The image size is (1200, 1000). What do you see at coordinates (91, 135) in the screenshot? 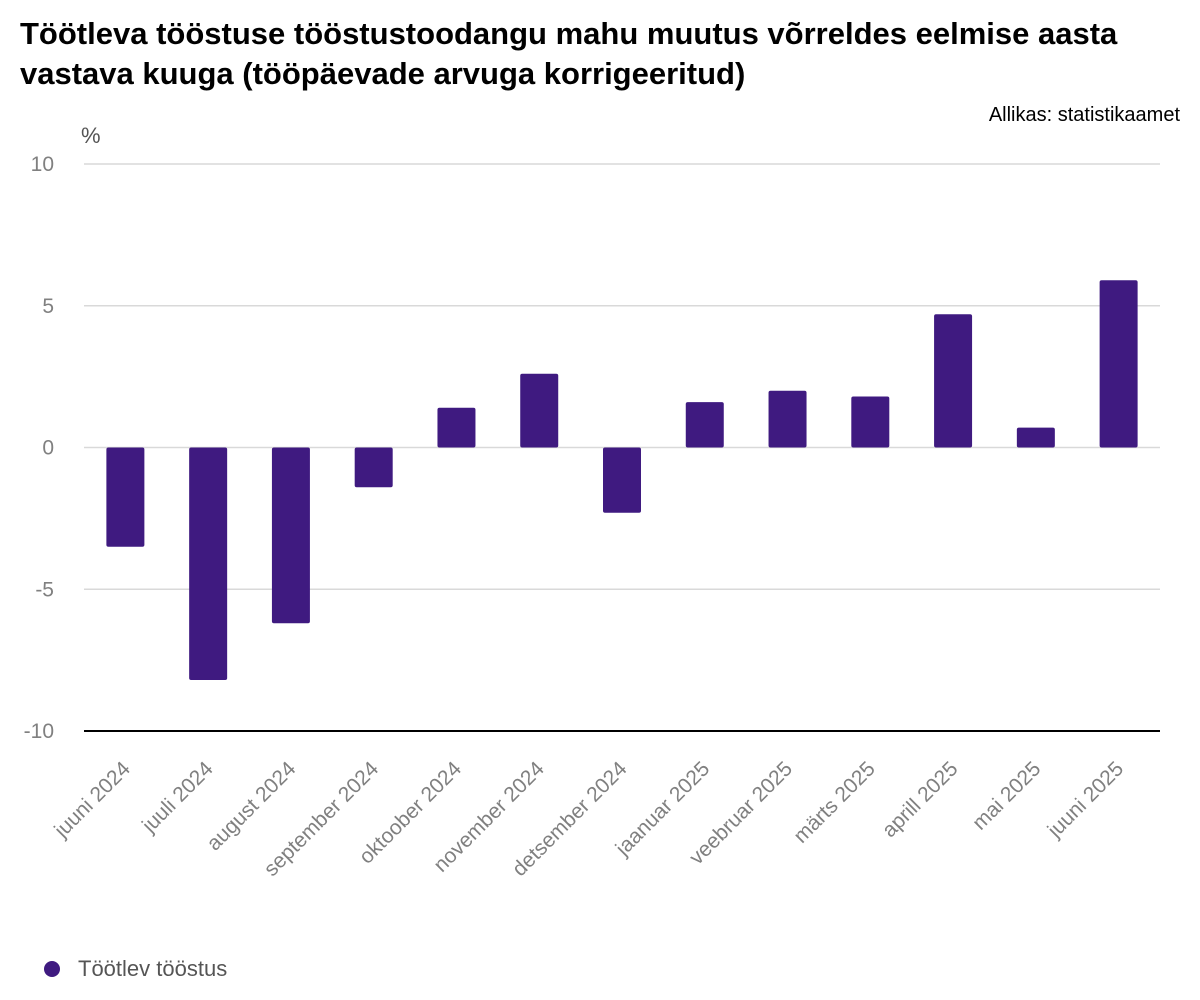
I see `y-axis-unit-label: %` at bounding box center [91, 135].